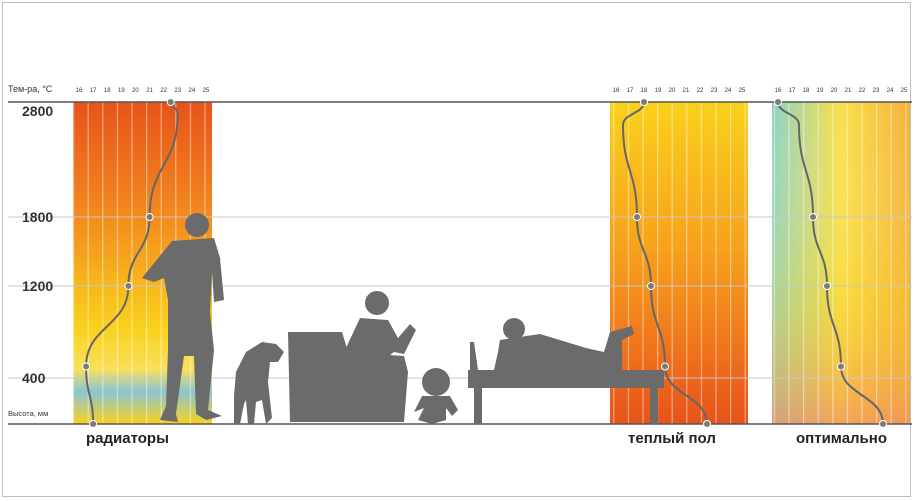 This screenshot has width=915, height=501. What do you see at coordinates (135, 91) in the screenshot?
I see `x-tick-1-20: 20` at bounding box center [135, 91].